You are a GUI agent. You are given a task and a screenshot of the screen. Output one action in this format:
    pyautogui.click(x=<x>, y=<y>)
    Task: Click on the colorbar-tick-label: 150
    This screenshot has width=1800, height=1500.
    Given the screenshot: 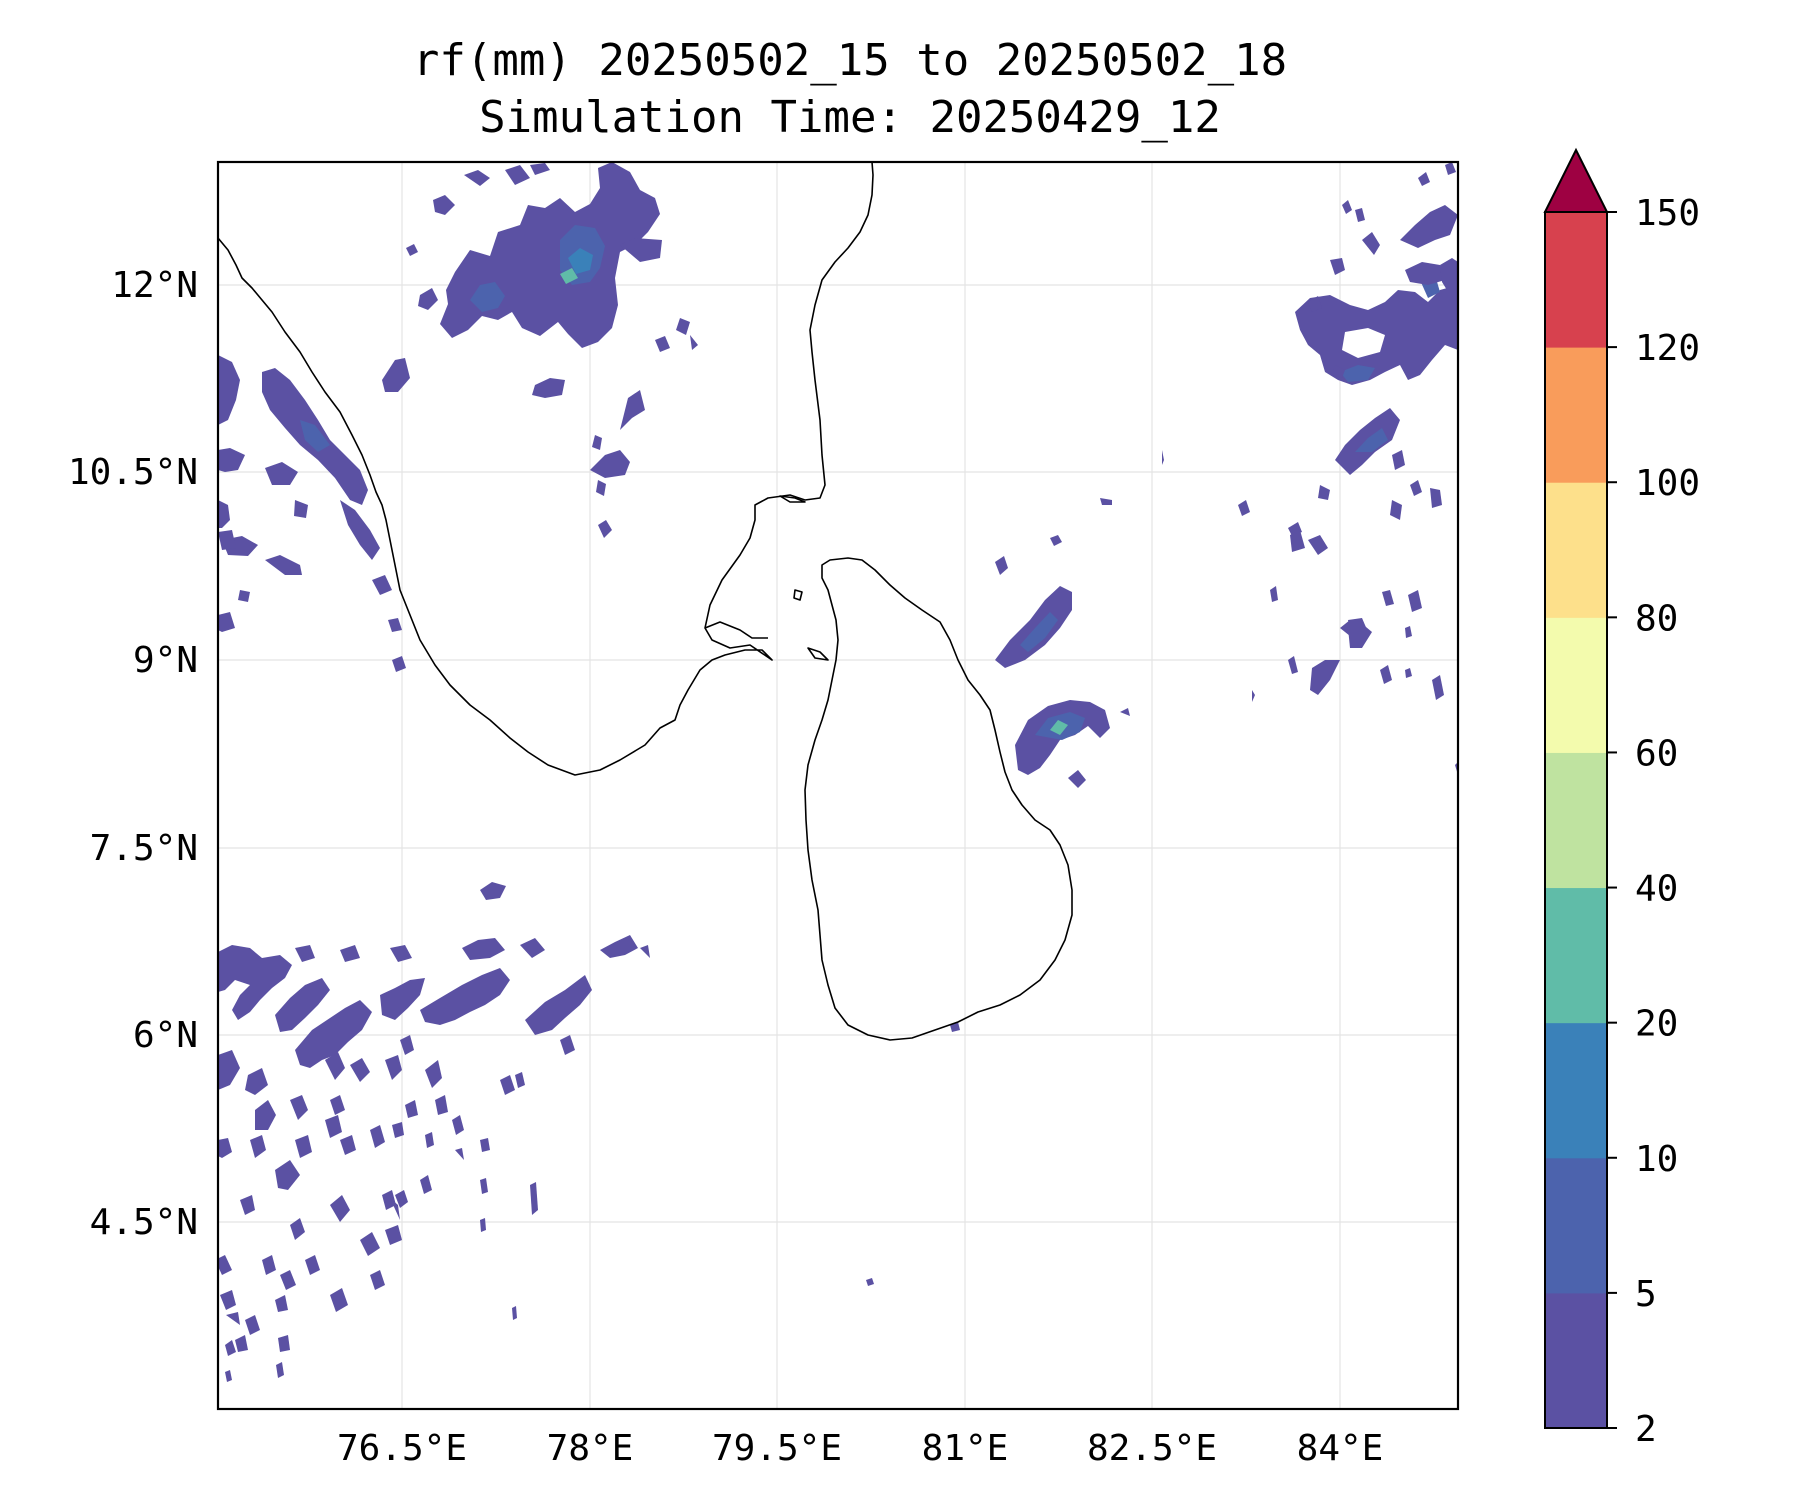 What is the action you would take?
    pyautogui.click(x=1667, y=213)
    